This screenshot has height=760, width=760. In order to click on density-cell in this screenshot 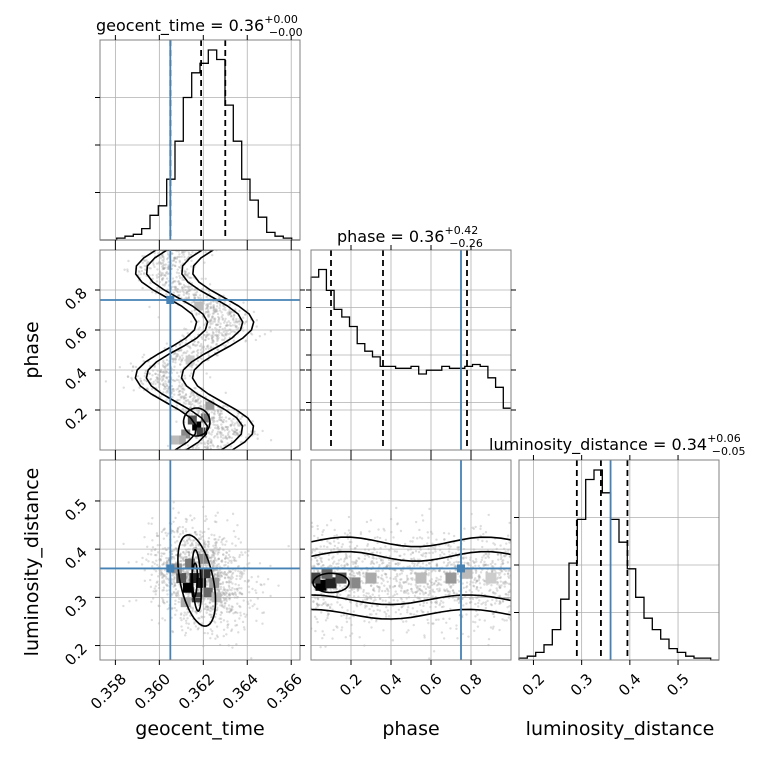, I will do `click(205, 418)`.